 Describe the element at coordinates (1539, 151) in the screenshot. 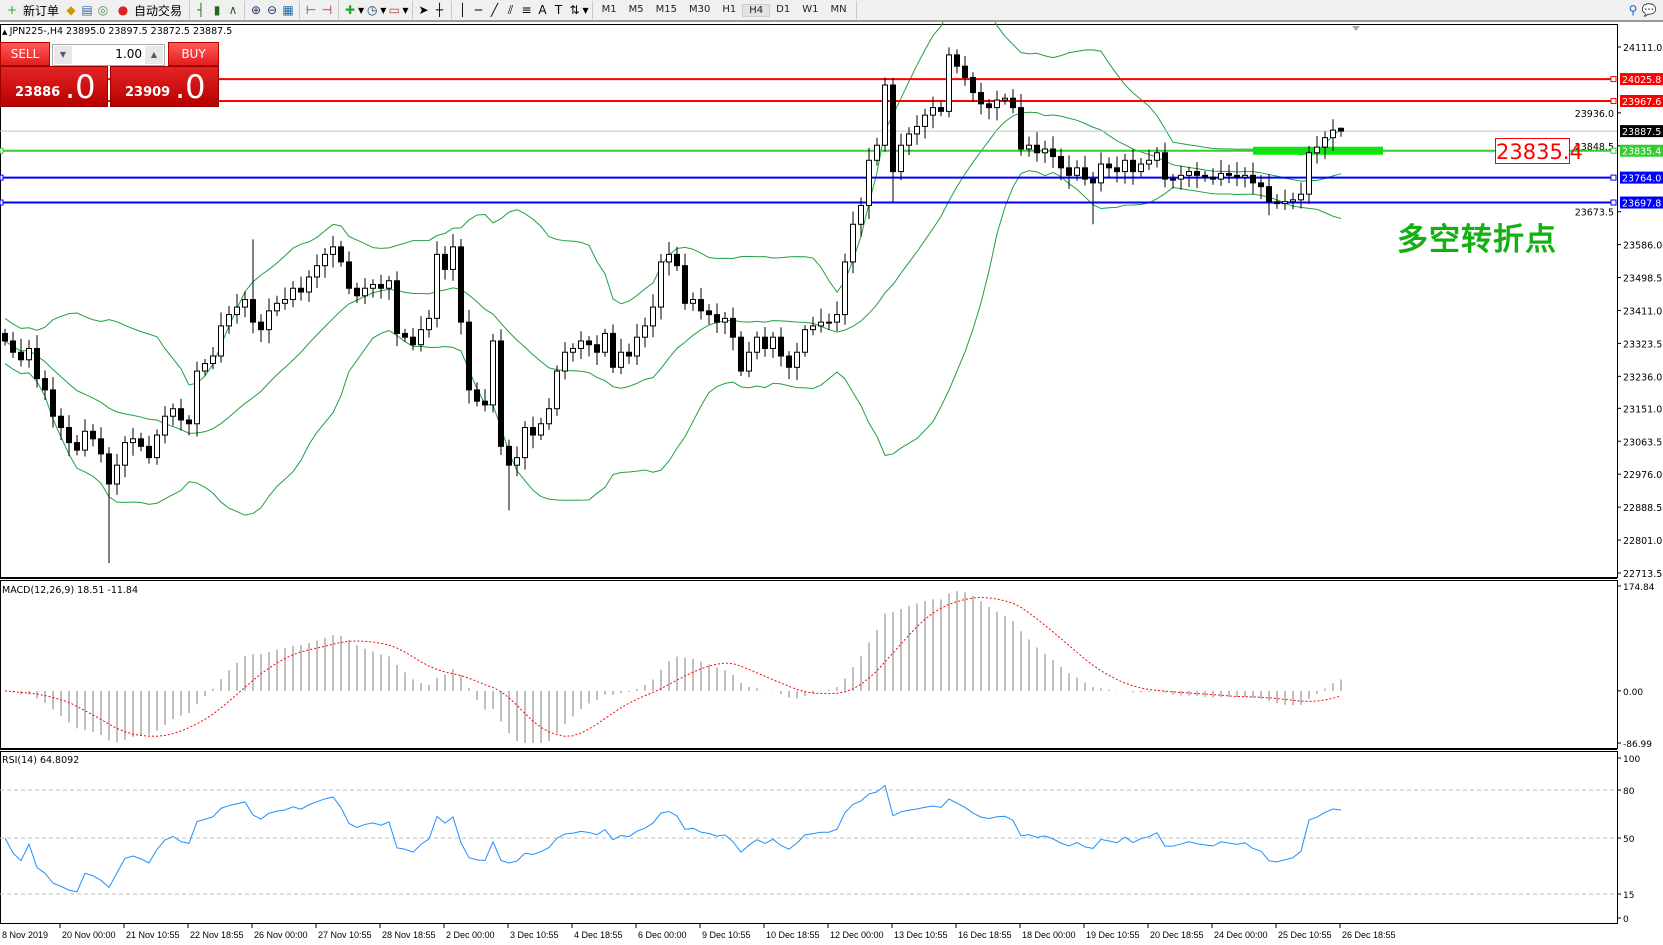

I see `price-annotation-box: 23835.4` at that location.